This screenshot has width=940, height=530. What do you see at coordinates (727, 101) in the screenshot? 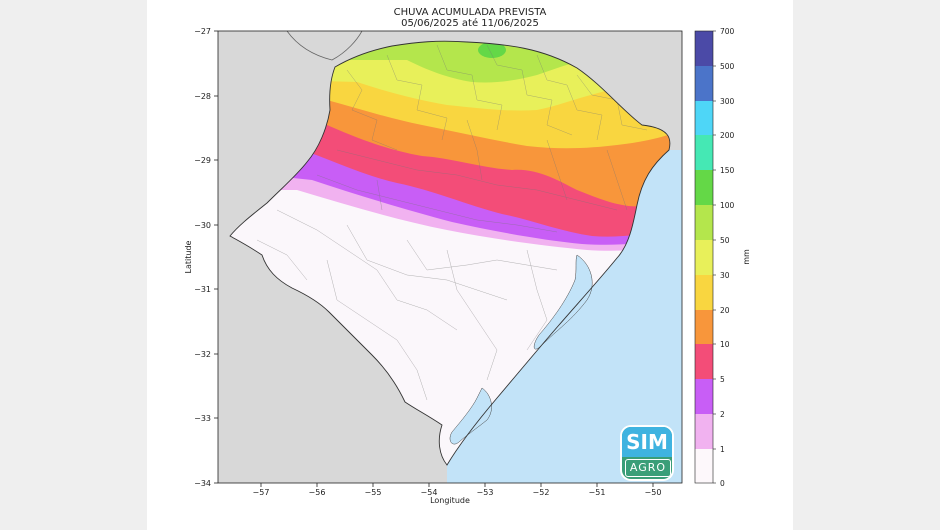
I see `colorbar-label: 300` at bounding box center [727, 101].